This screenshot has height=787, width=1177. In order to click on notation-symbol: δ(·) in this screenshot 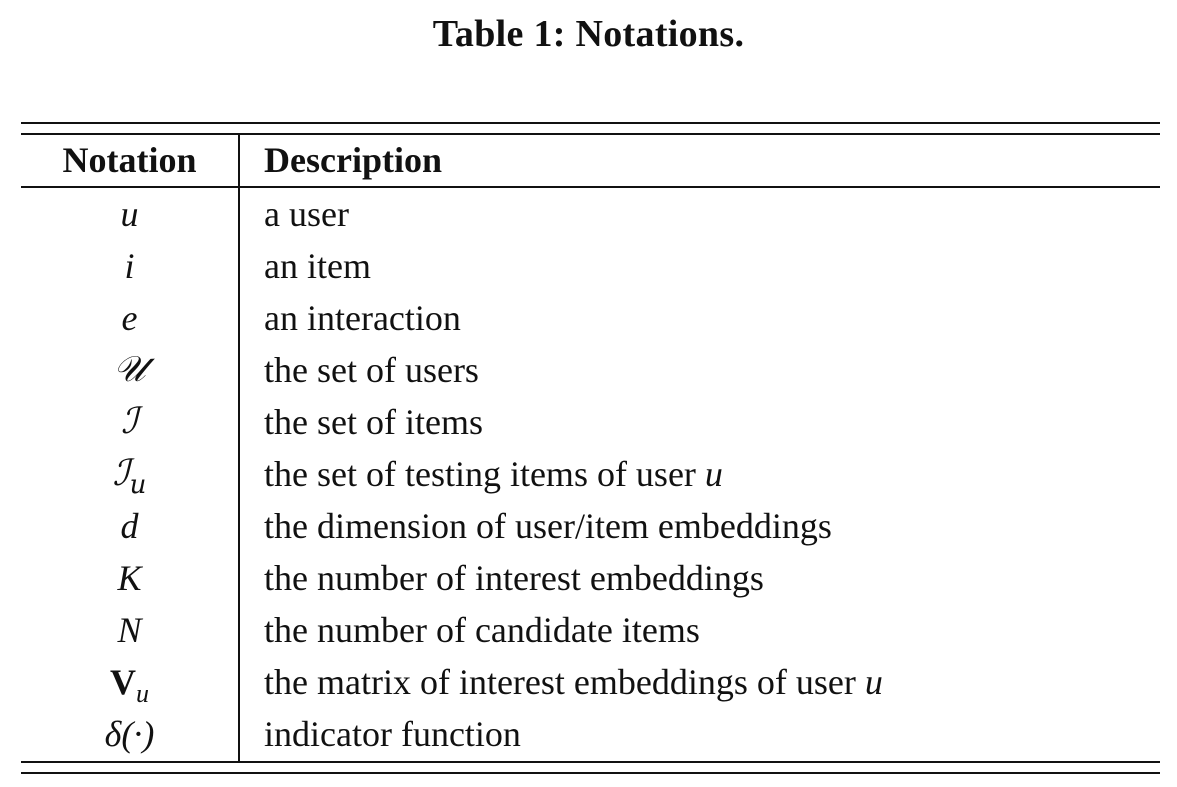, I will do `click(129, 734)`.